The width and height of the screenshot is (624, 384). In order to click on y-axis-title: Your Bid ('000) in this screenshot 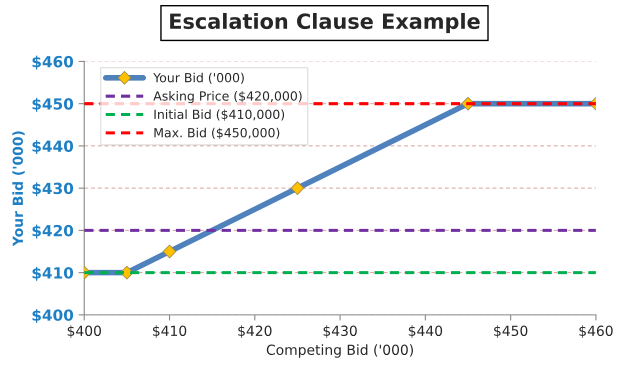, I will do `click(18, 188)`.